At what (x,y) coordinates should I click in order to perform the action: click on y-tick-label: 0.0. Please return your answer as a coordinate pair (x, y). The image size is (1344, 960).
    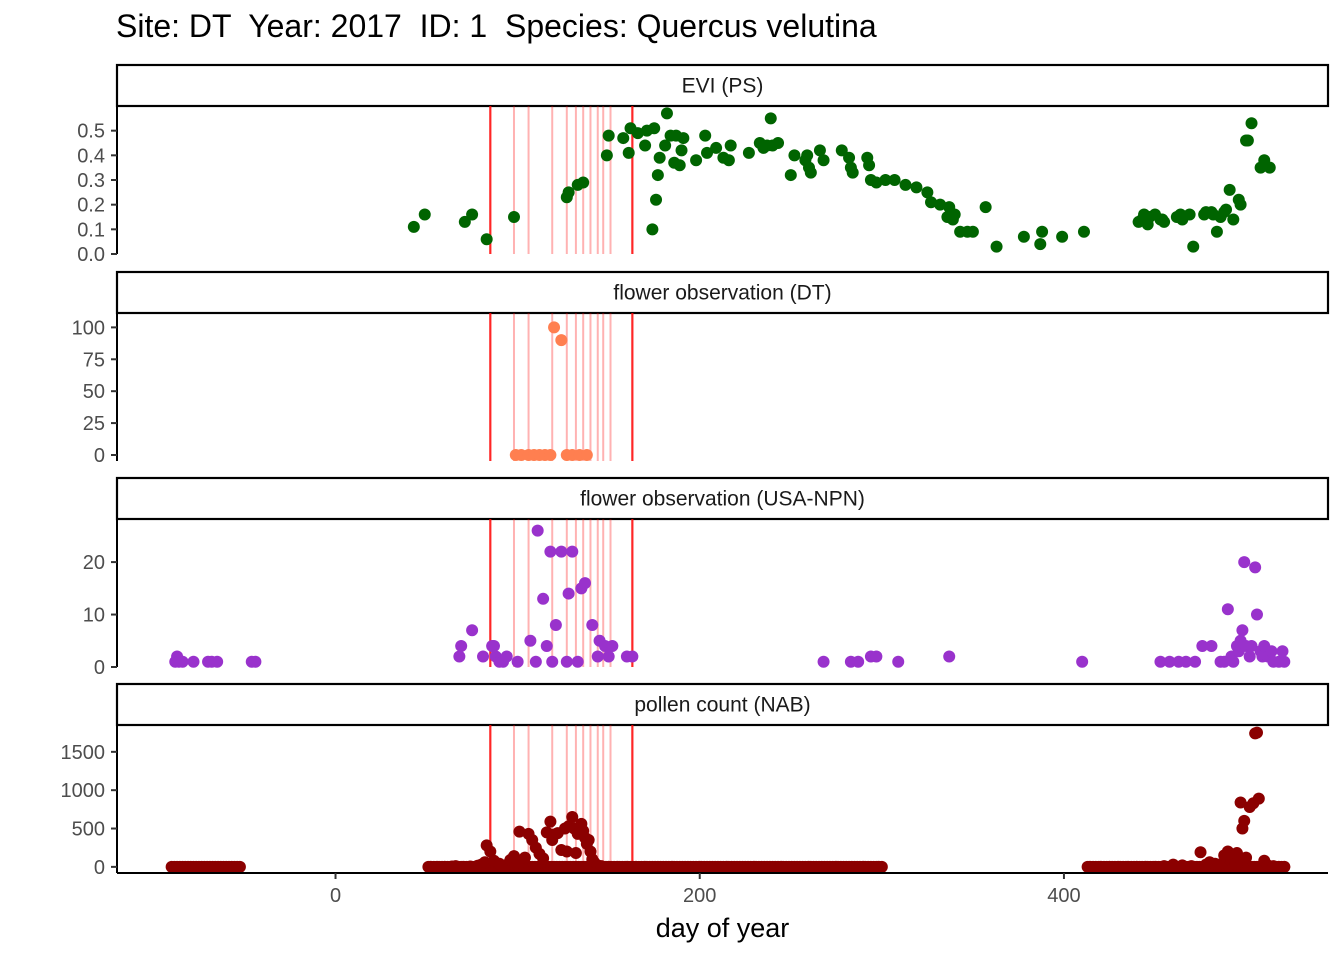
    Looking at the image, I should click on (91, 255).